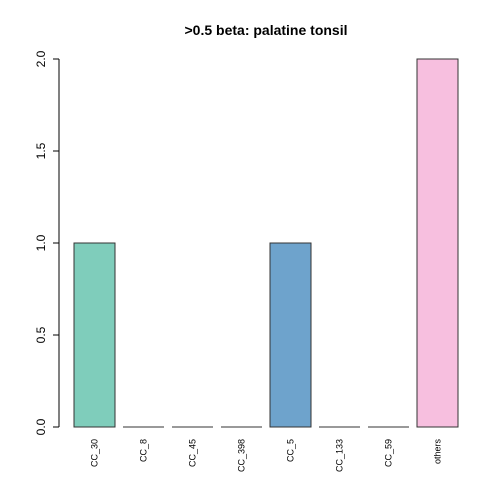  What do you see at coordinates (41, 242) in the screenshot?
I see `y-tick-label: 1.0` at bounding box center [41, 242].